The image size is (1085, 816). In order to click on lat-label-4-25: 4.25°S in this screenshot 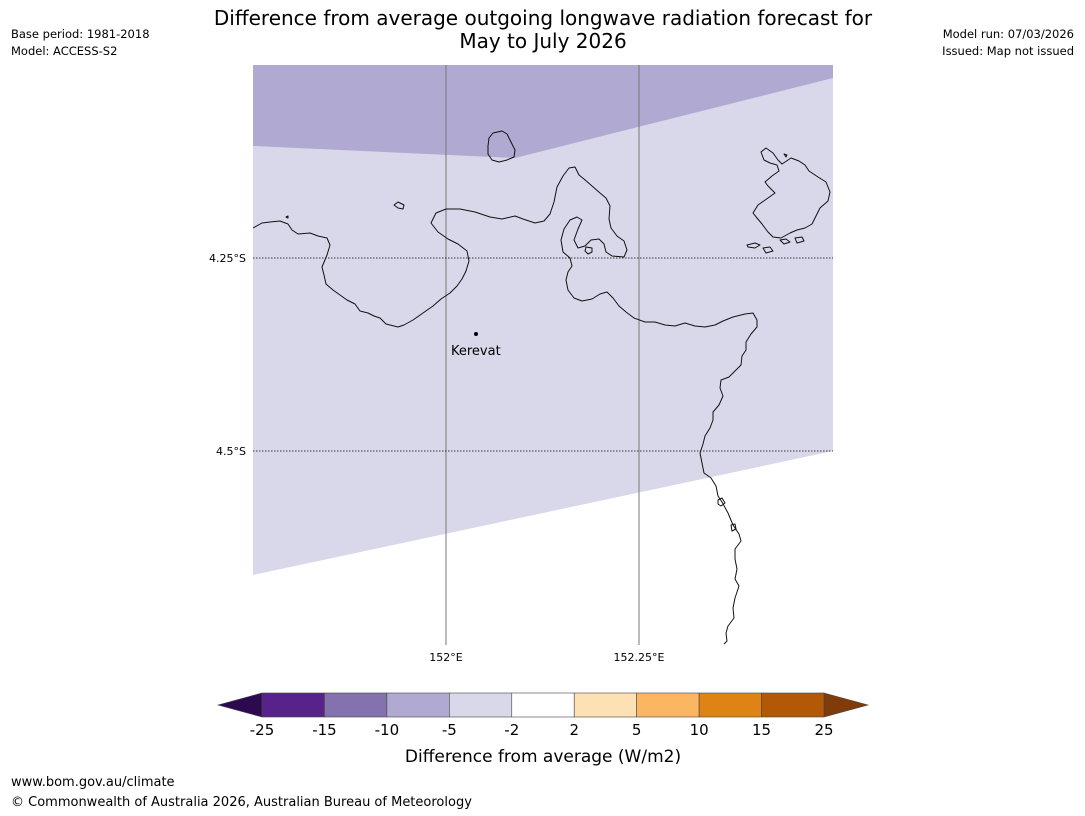, I will do `click(227, 258)`.